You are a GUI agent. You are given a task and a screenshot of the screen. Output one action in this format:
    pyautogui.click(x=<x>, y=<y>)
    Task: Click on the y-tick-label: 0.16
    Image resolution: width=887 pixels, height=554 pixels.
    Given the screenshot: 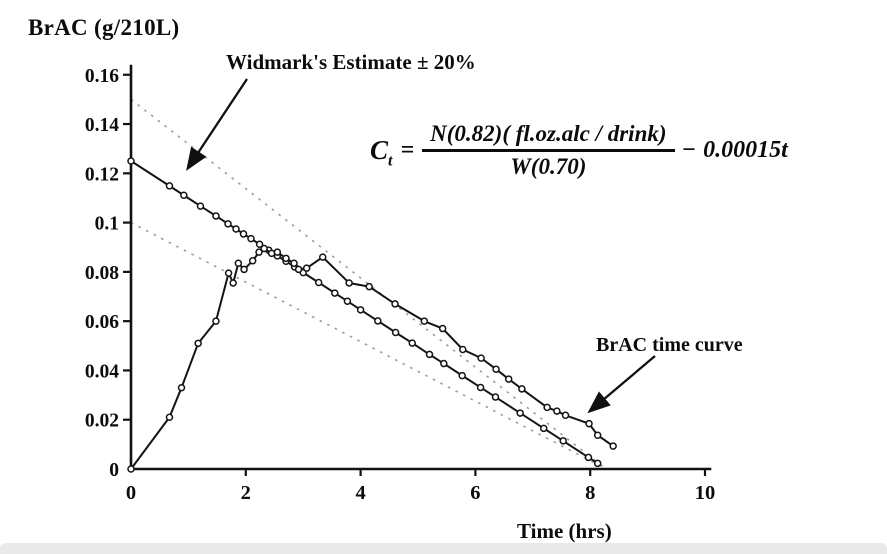 What is the action you would take?
    pyautogui.click(x=102, y=76)
    